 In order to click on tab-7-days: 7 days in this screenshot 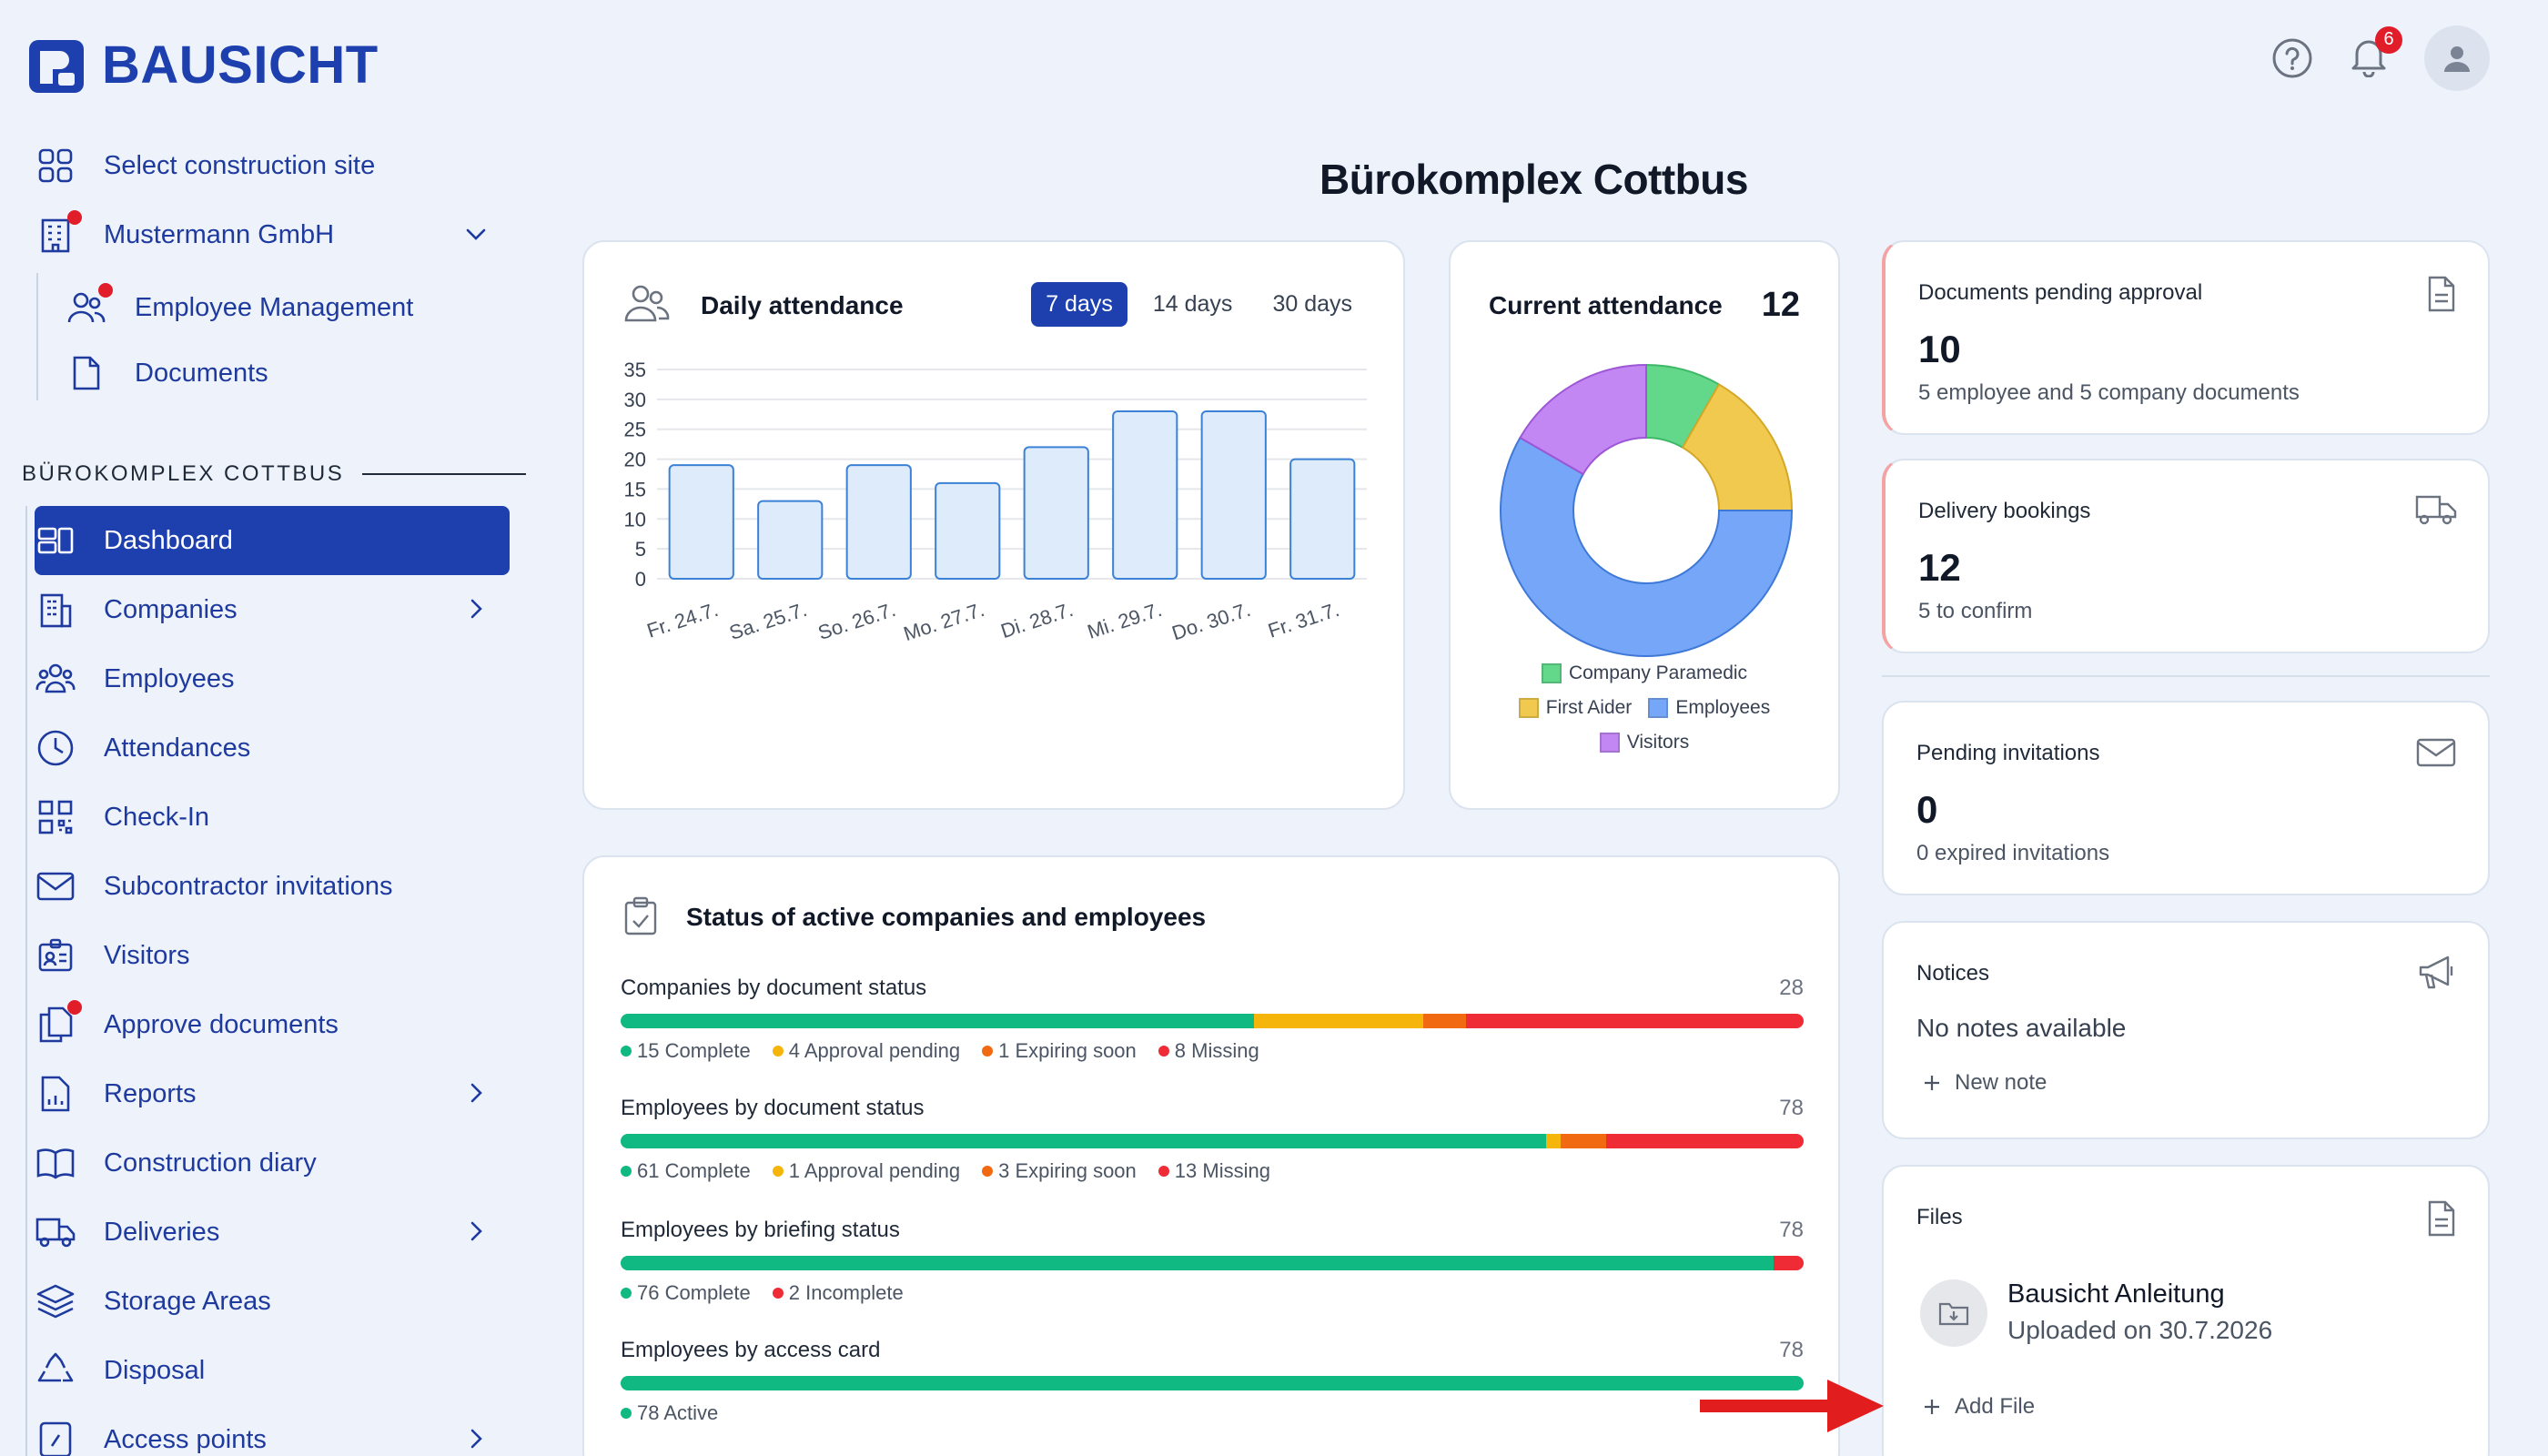, I will do `click(1079, 305)`.